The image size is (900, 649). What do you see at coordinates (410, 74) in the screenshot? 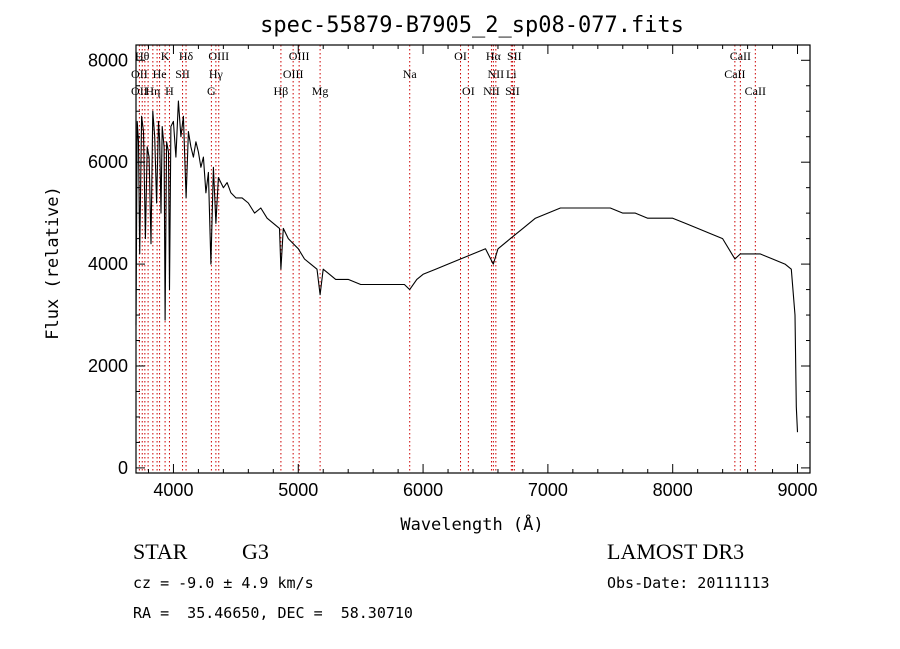
I see `reference-line-label: Na` at bounding box center [410, 74].